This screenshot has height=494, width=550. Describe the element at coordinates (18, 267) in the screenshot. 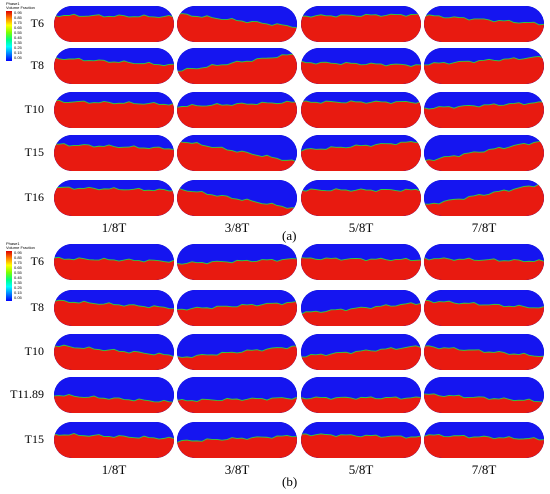

I see `legend-tick-label: 0.65` at that location.